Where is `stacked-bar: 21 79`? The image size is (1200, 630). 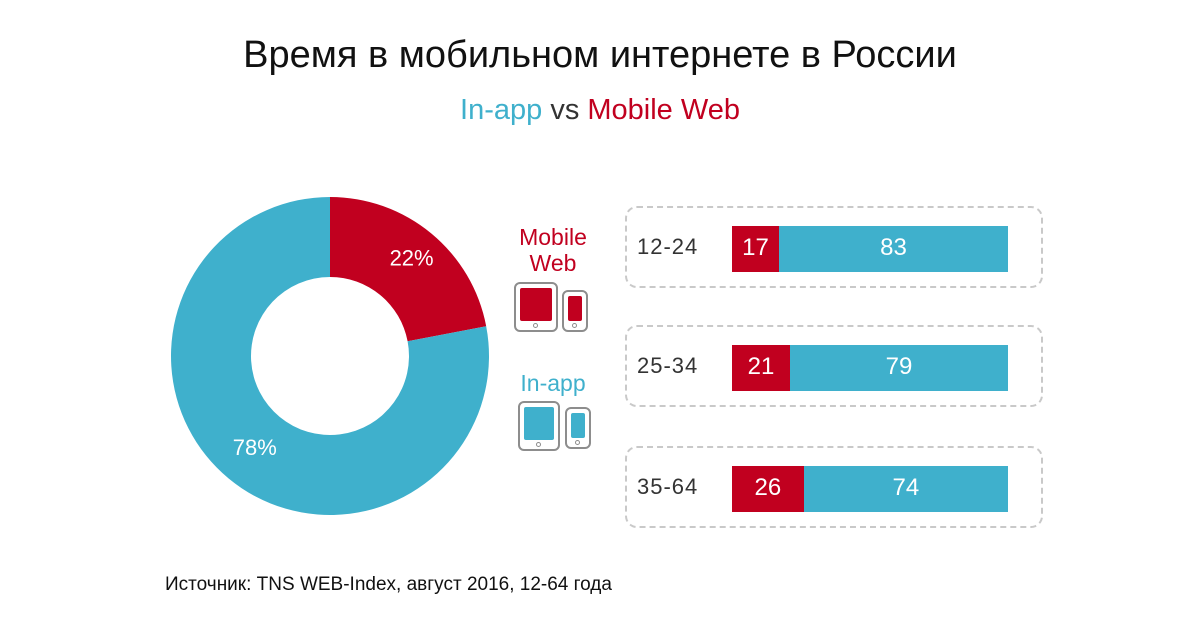
stacked-bar: 21 79 is located at coordinates (870, 368).